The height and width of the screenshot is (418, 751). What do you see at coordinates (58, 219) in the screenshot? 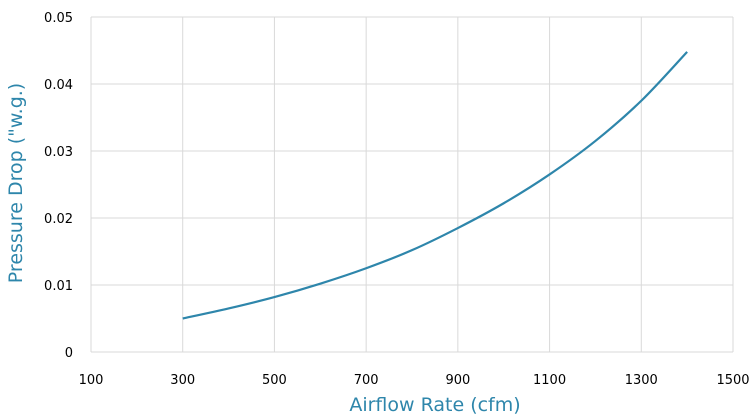
I see `y-tick-label: 0.02` at bounding box center [58, 219].